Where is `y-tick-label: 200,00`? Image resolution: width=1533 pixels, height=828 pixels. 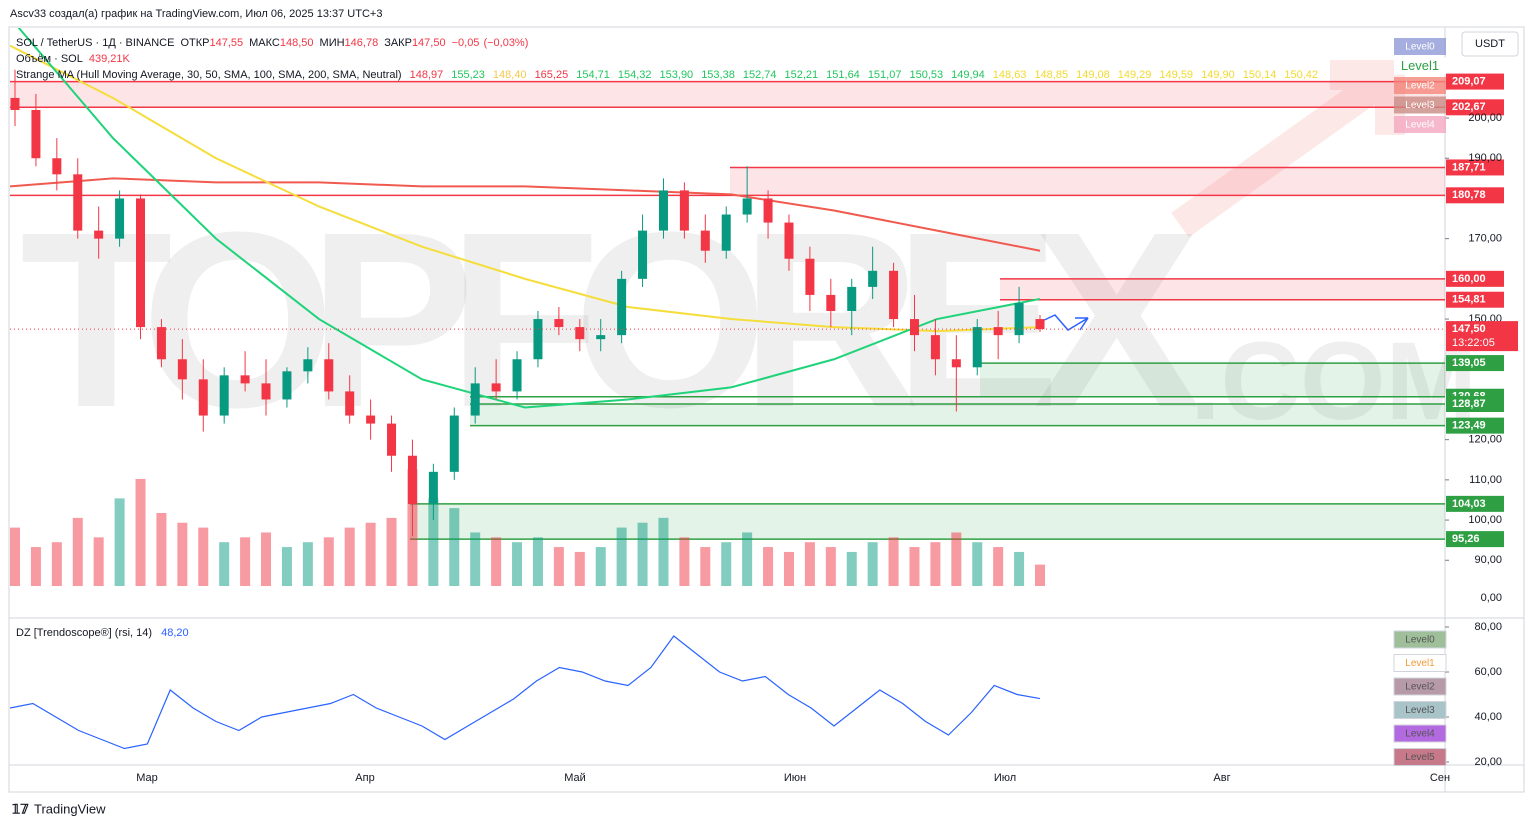 y-tick-label: 200,00 is located at coordinates (1485, 118).